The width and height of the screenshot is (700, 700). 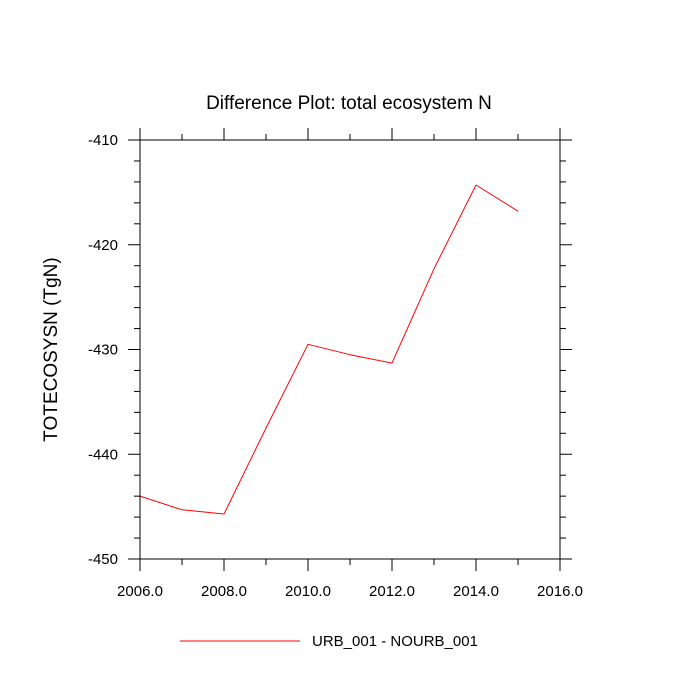 I want to click on chart-title: Difference Plot: total ecosystem N, so click(x=349, y=103).